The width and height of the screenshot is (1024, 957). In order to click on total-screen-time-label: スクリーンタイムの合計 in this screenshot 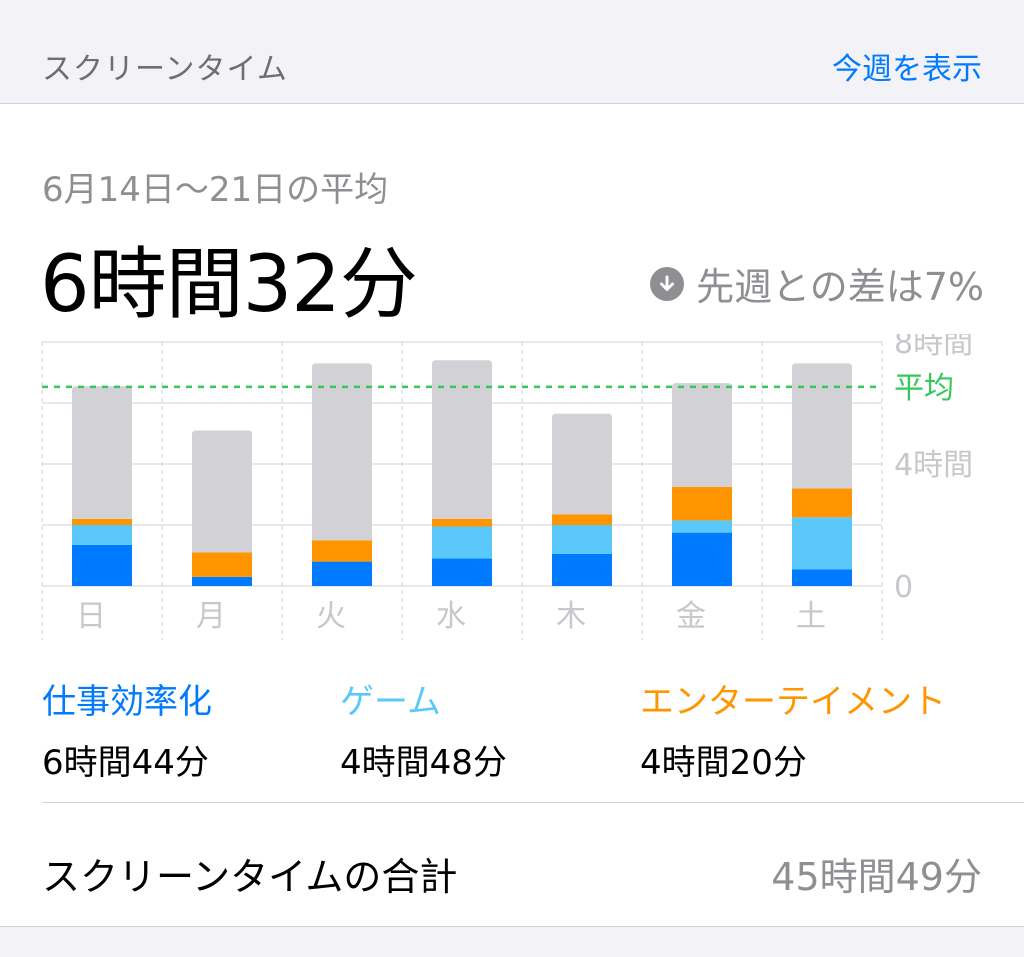, I will do `click(250, 877)`.